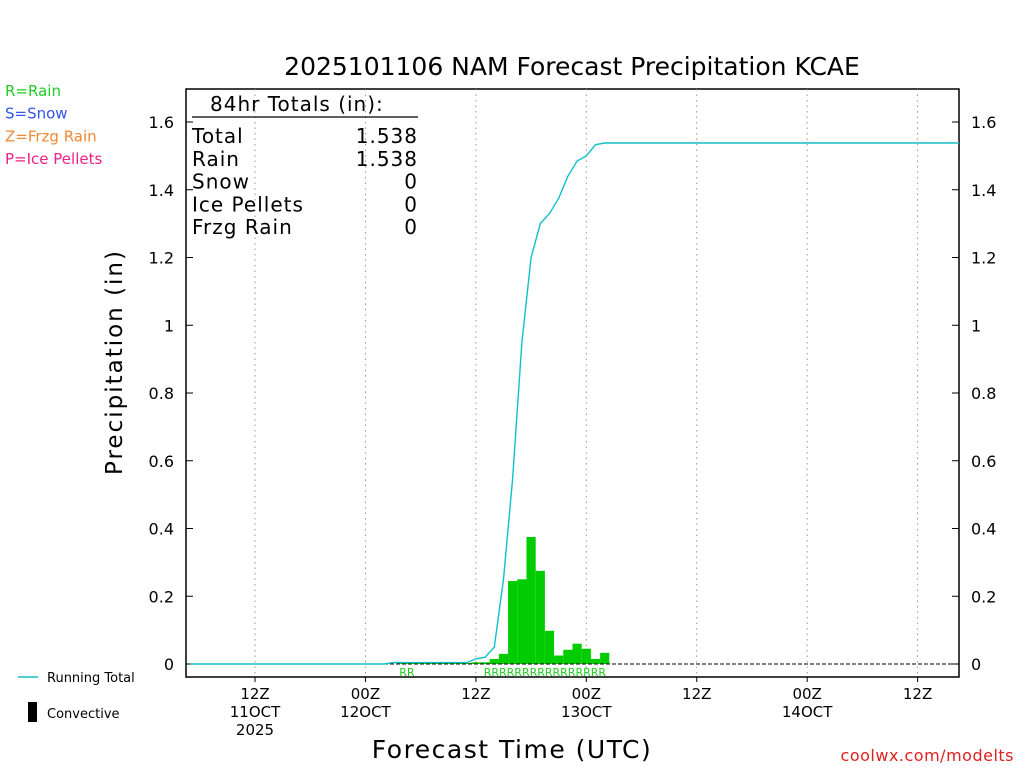 The height and width of the screenshot is (768, 1024). I want to click on y-tick-label-right: 0.8, so click(983, 393).